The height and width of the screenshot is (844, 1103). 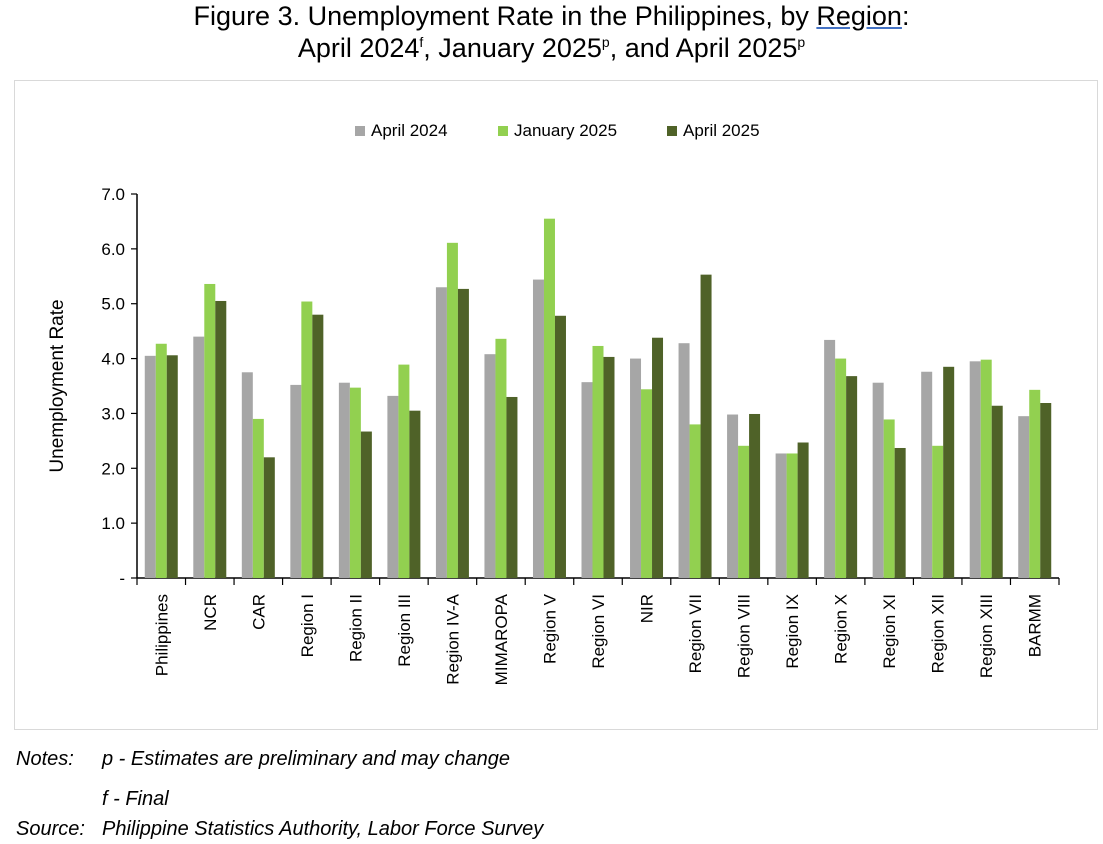 What do you see at coordinates (258, 612) in the screenshot?
I see `x-category-label-2: CAR` at bounding box center [258, 612].